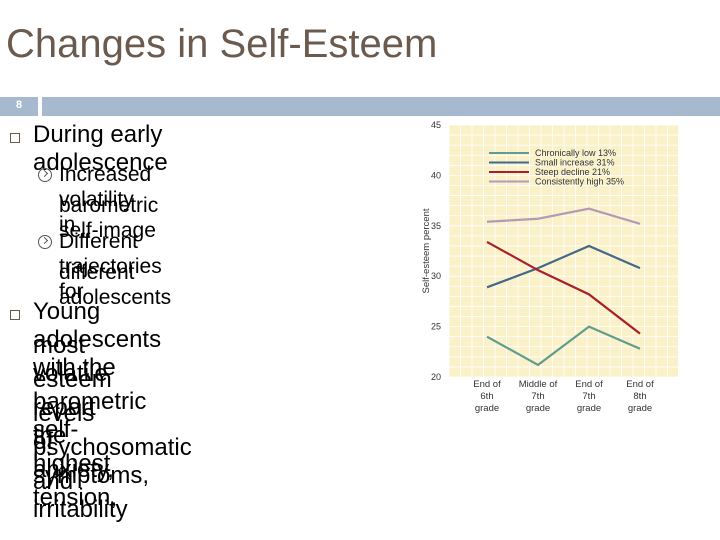 This screenshot has width=720, height=540. I want to click on plot-area, so click(563, 251).